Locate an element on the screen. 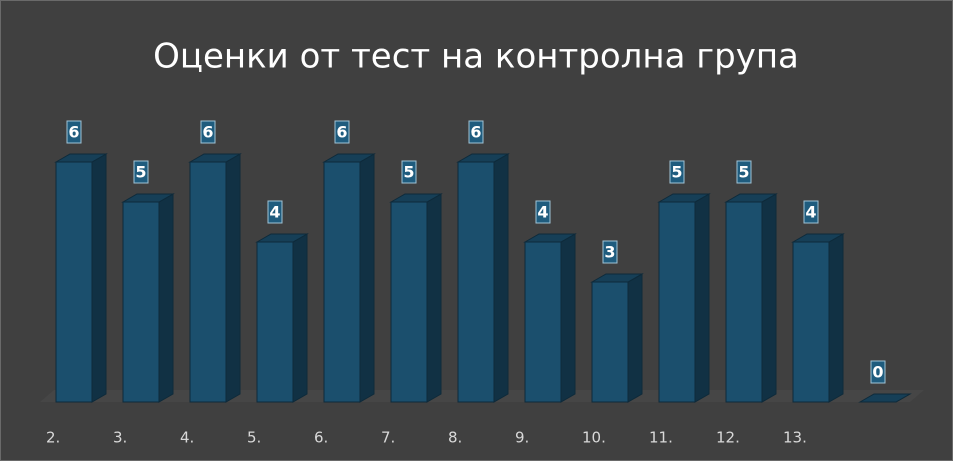  x-tick-label: 2. is located at coordinates (53, 438).